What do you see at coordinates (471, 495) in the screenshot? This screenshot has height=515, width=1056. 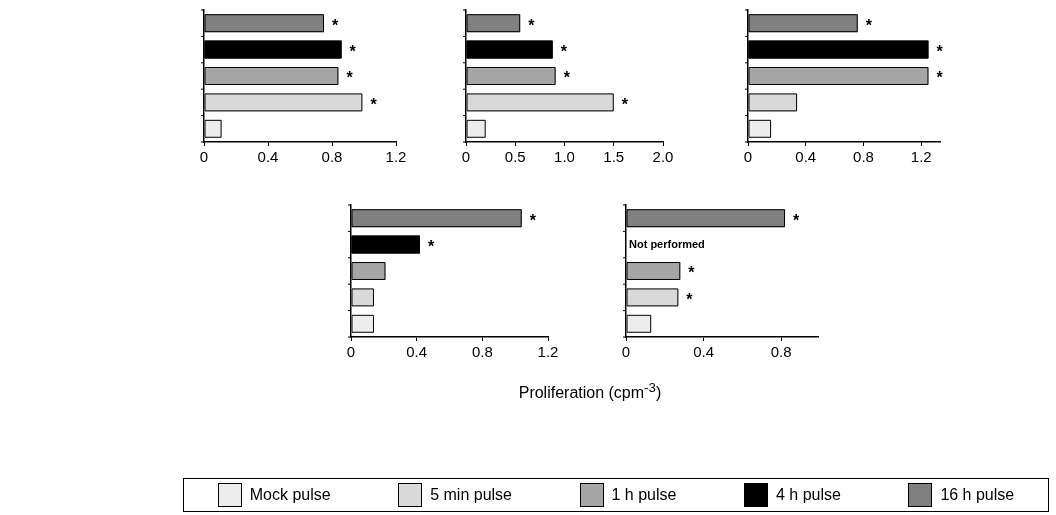 I see `legend-label: 5 min pulse` at bounding box center [471, 495].